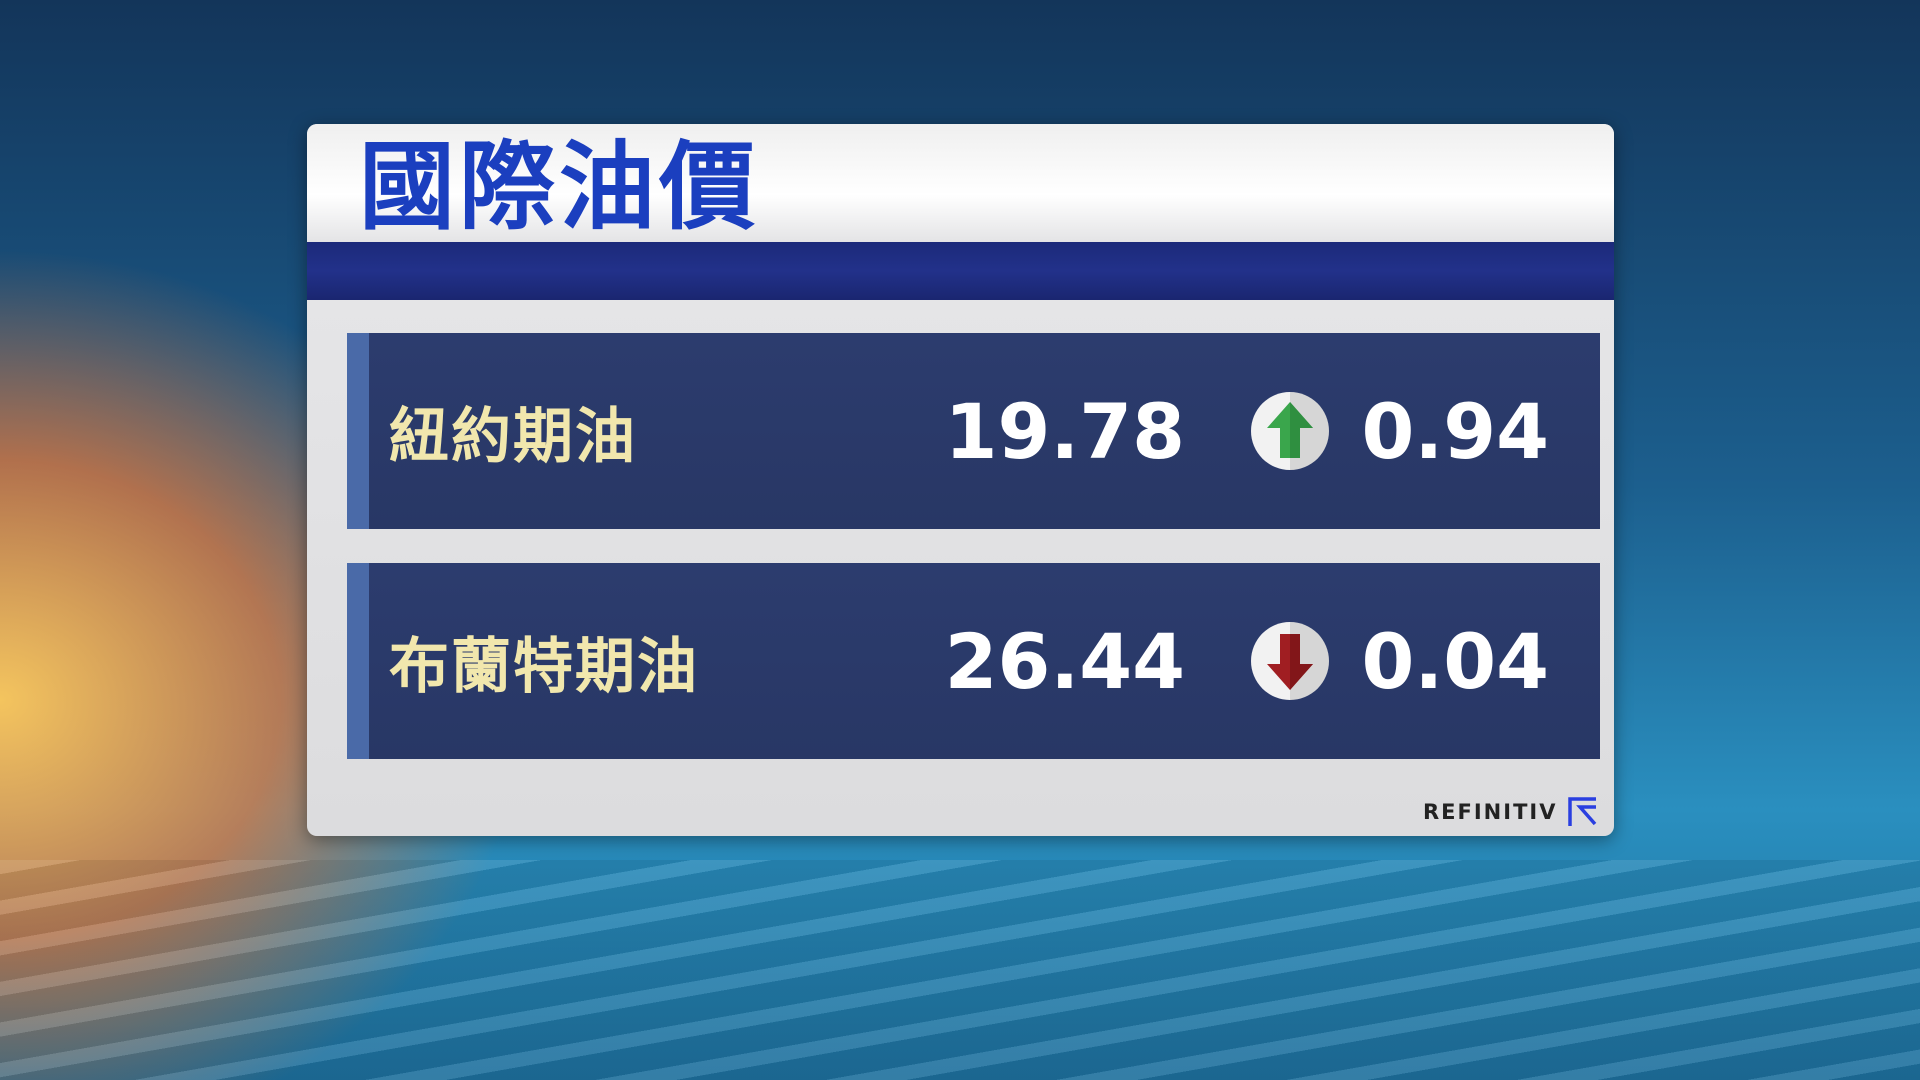  I want to click on title-band, so click(960, 271).